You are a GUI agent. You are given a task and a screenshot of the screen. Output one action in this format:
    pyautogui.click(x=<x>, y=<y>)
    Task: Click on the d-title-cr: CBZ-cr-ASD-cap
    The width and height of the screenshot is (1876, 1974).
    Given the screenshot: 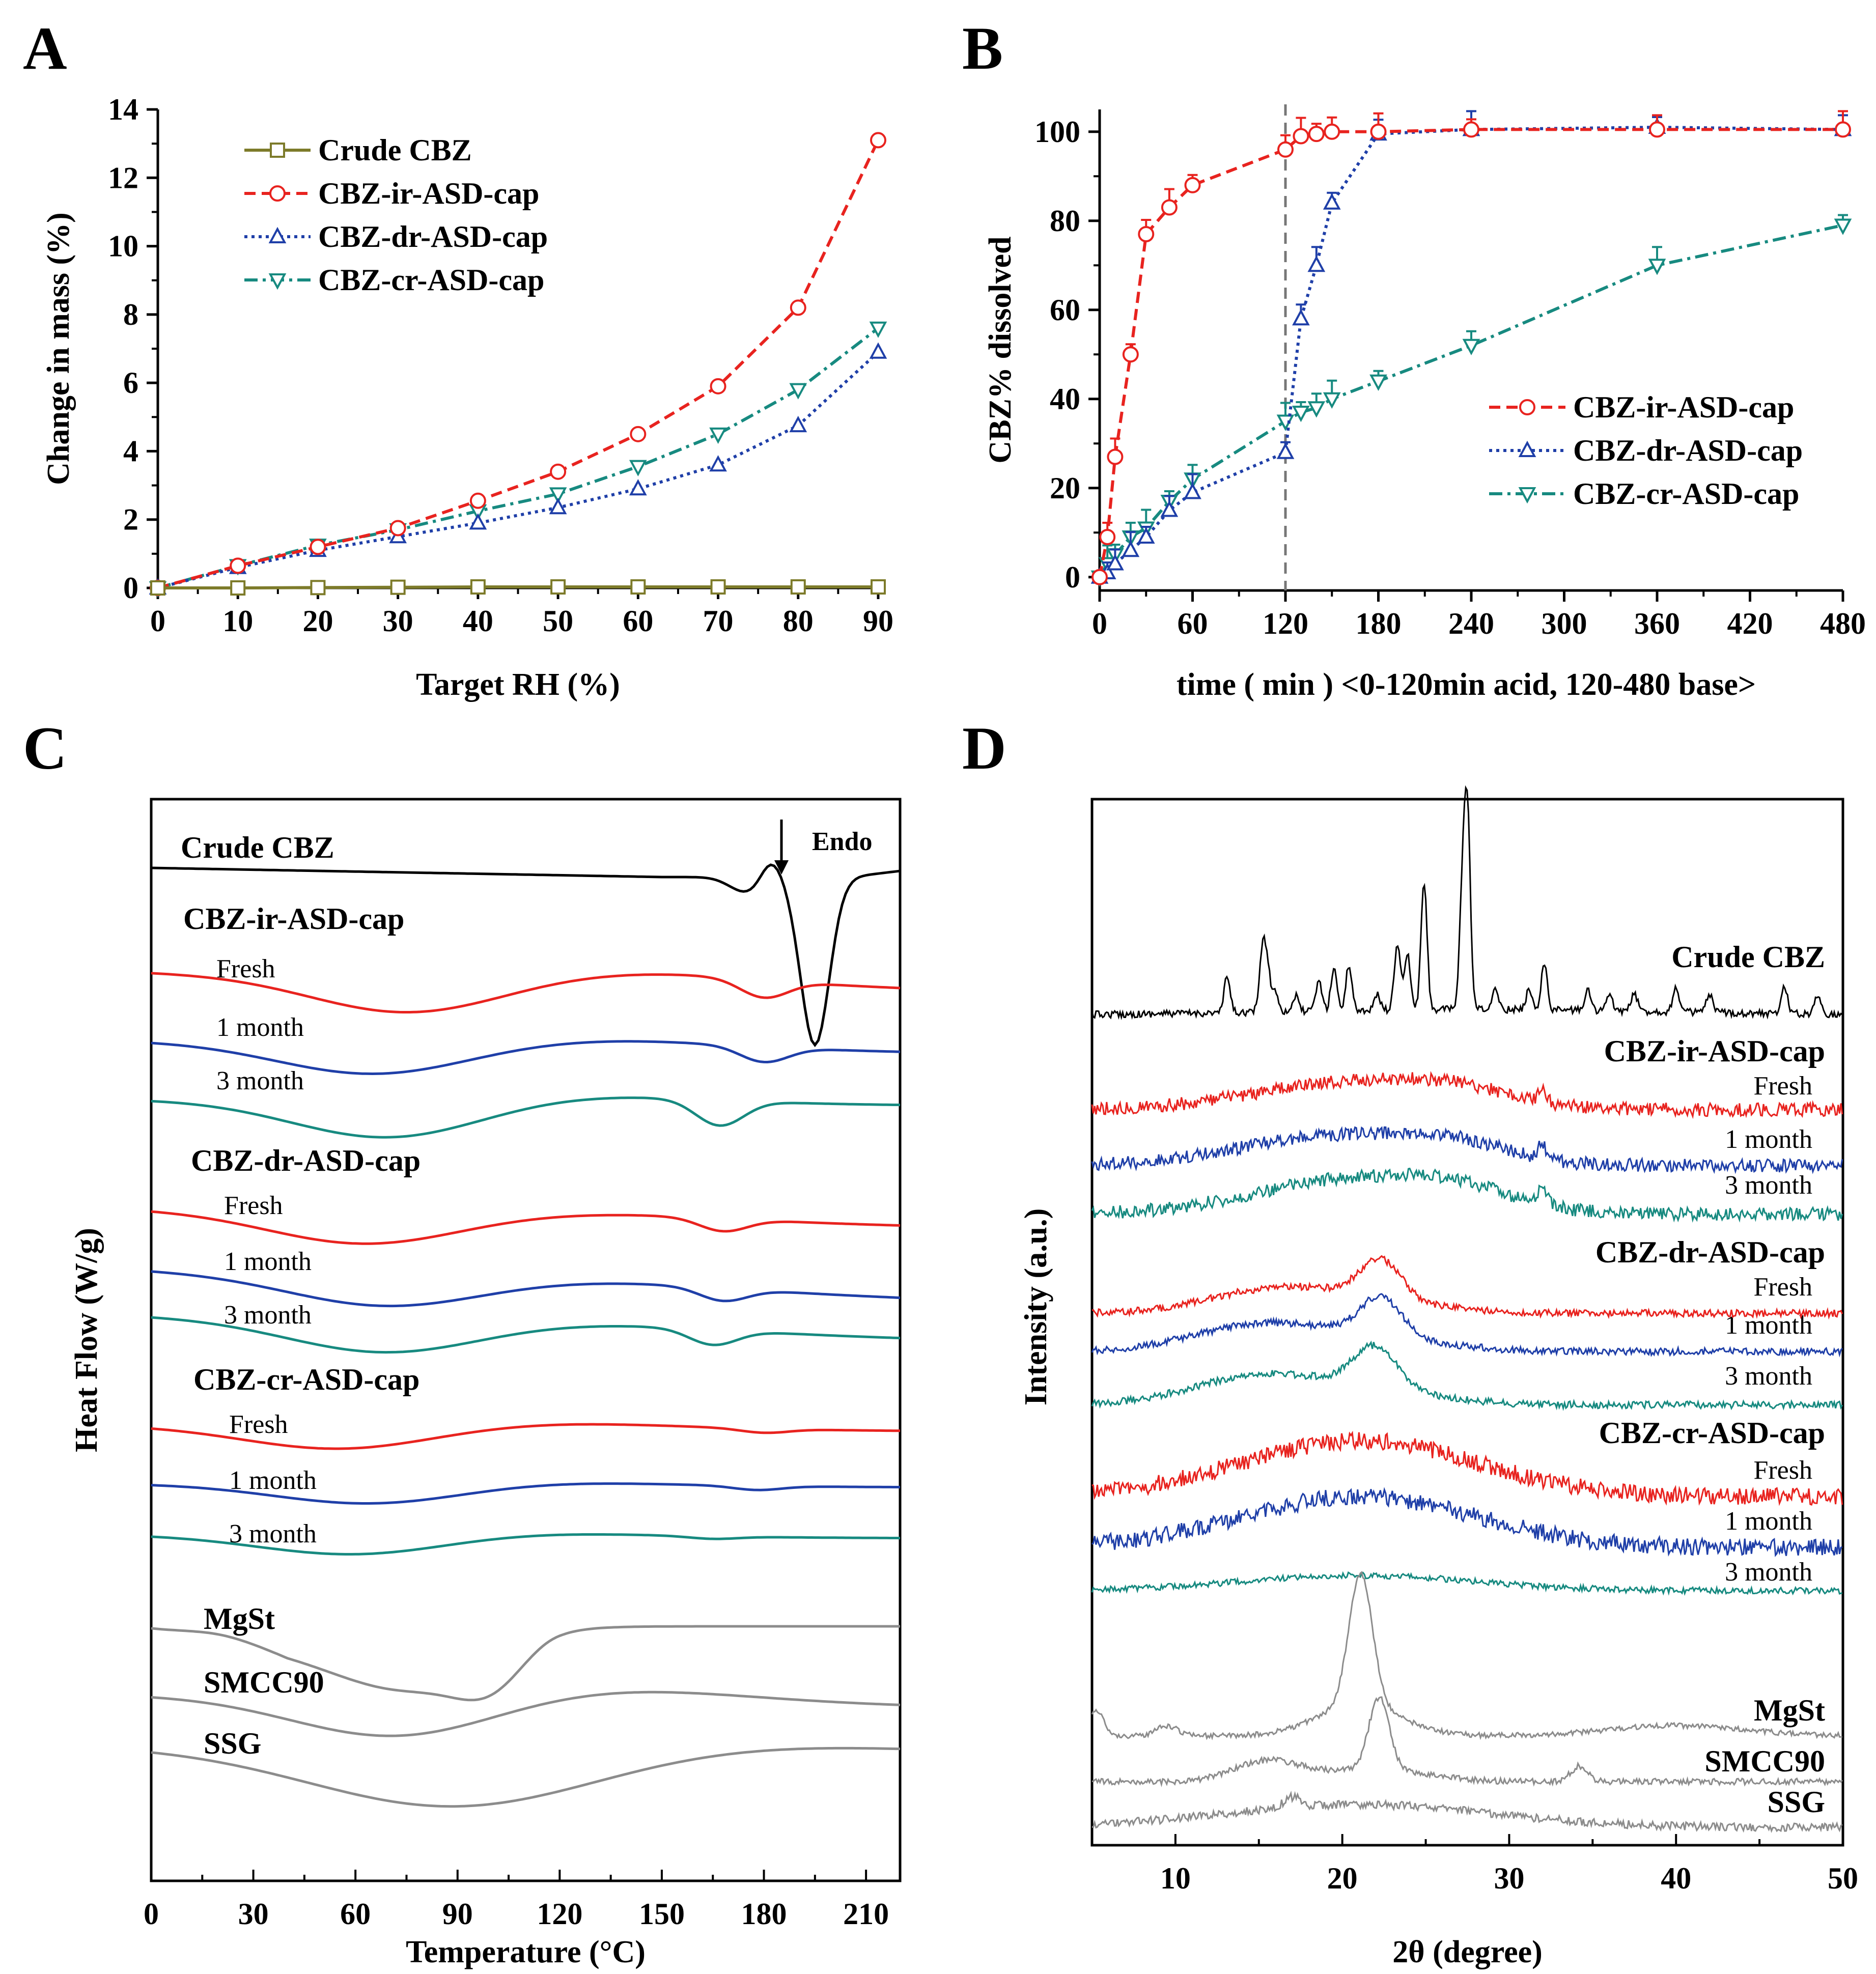 What is the action you would take?
    pyautogui.click(x=1712, y=1433)
    